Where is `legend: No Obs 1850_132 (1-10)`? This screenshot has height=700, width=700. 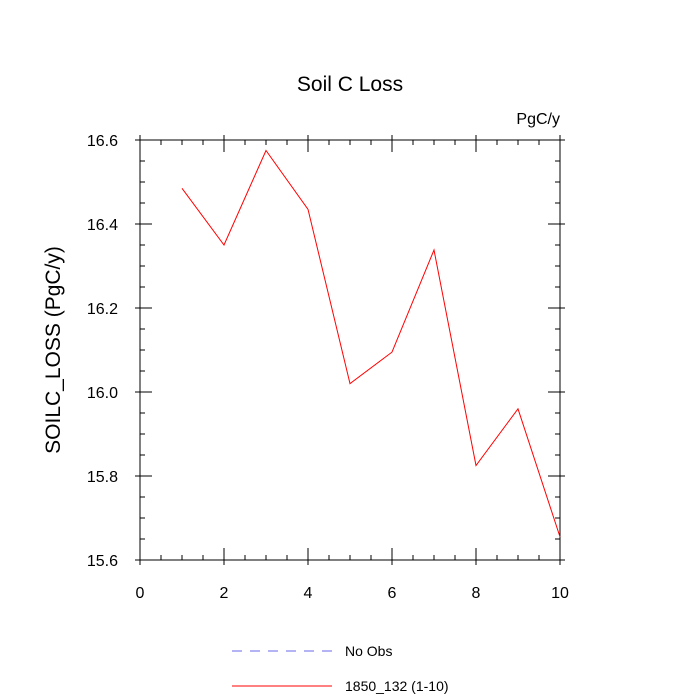 legend: No Obs 1850_132 (1-10) is located at coordinates (340, 668).